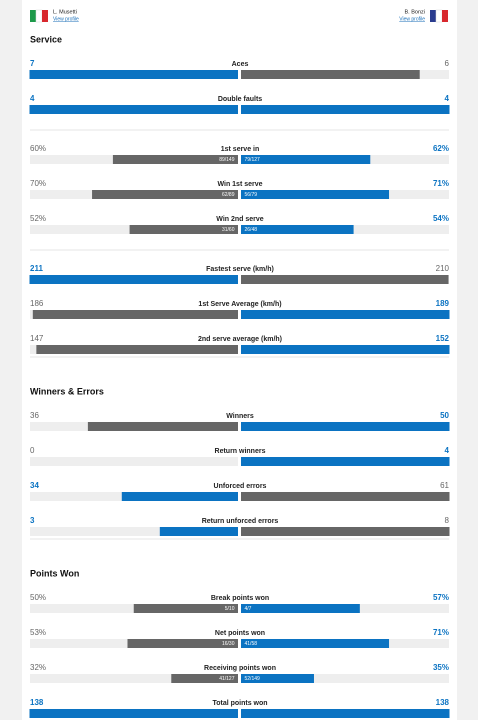 This screenshot has height=720, width=478. Describe the element at coordinates (32, 63) in the screenshot. I see `stat-value: 7` at that location.